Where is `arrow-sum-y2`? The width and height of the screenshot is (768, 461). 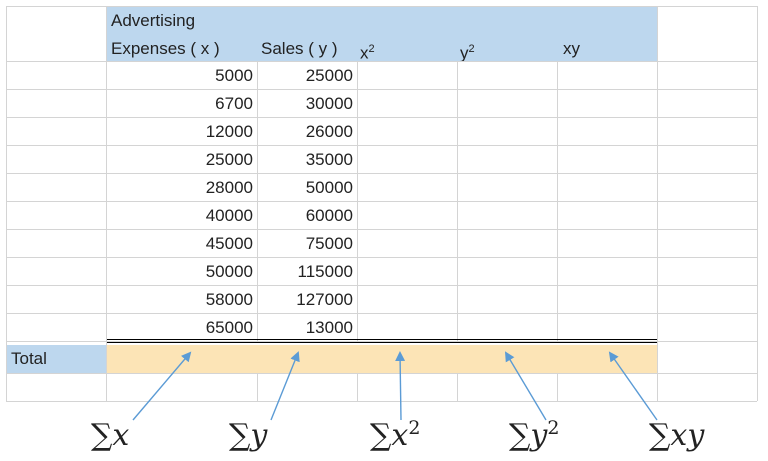
arrow-sum-y2 is located at coordinates (525, 386).